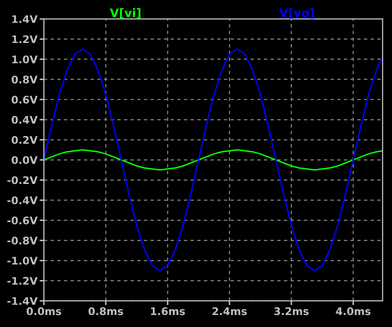  Describe the element at coordinates (22, 220) in the screenshot. I see `y-tick-label: -0.6V` at that location.